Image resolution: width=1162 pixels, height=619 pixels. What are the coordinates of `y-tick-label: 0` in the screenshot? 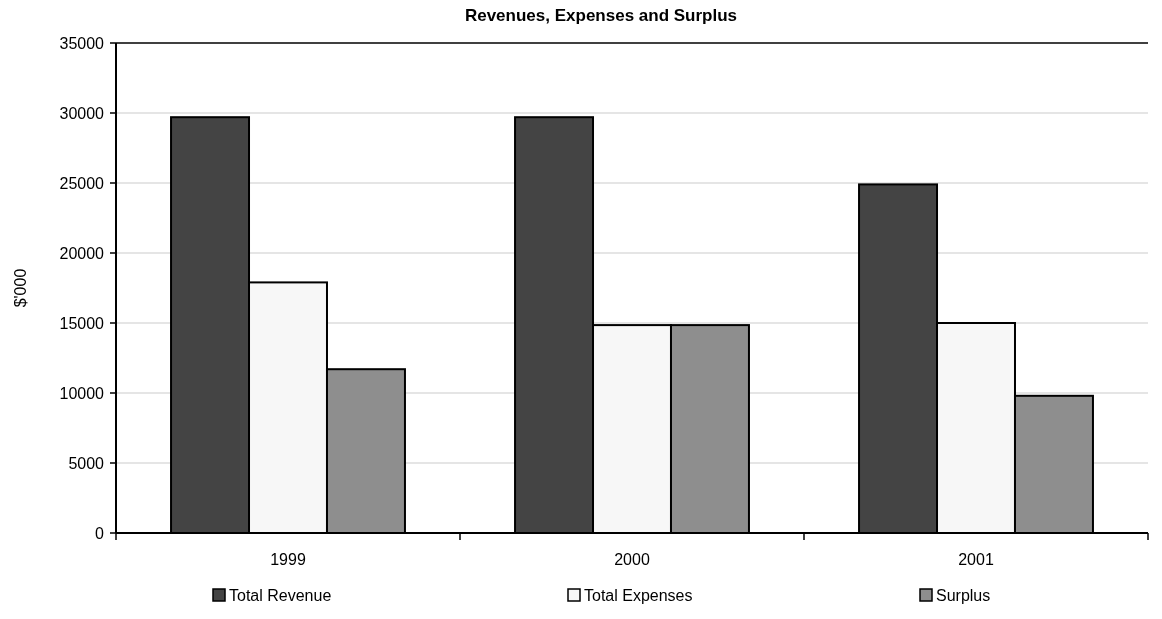 It's located at (100, 533).